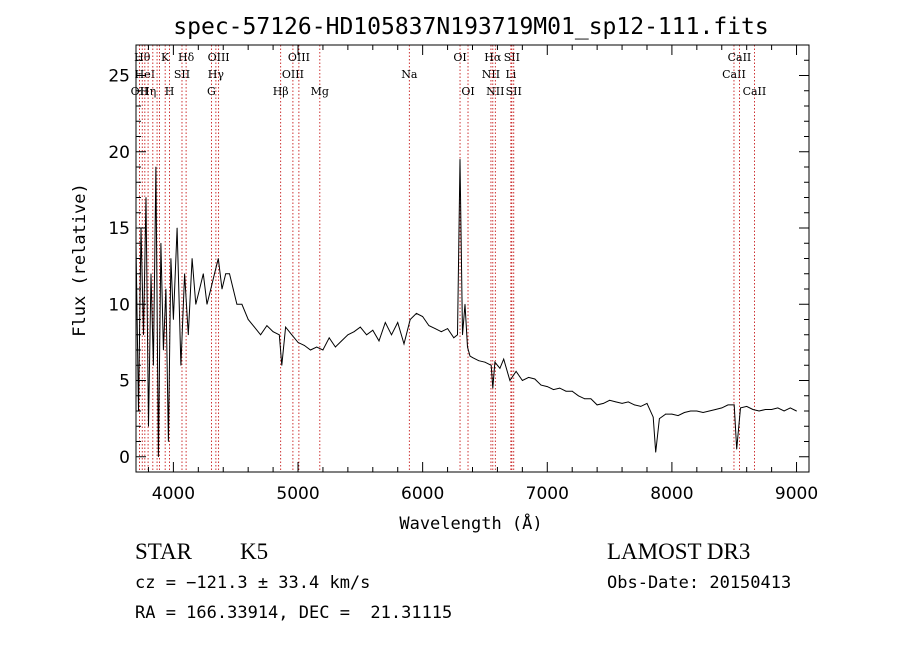 The height and width of the screenshot is (649, 900). I want to click on x-tick-label: 6000, so click(422, 494).